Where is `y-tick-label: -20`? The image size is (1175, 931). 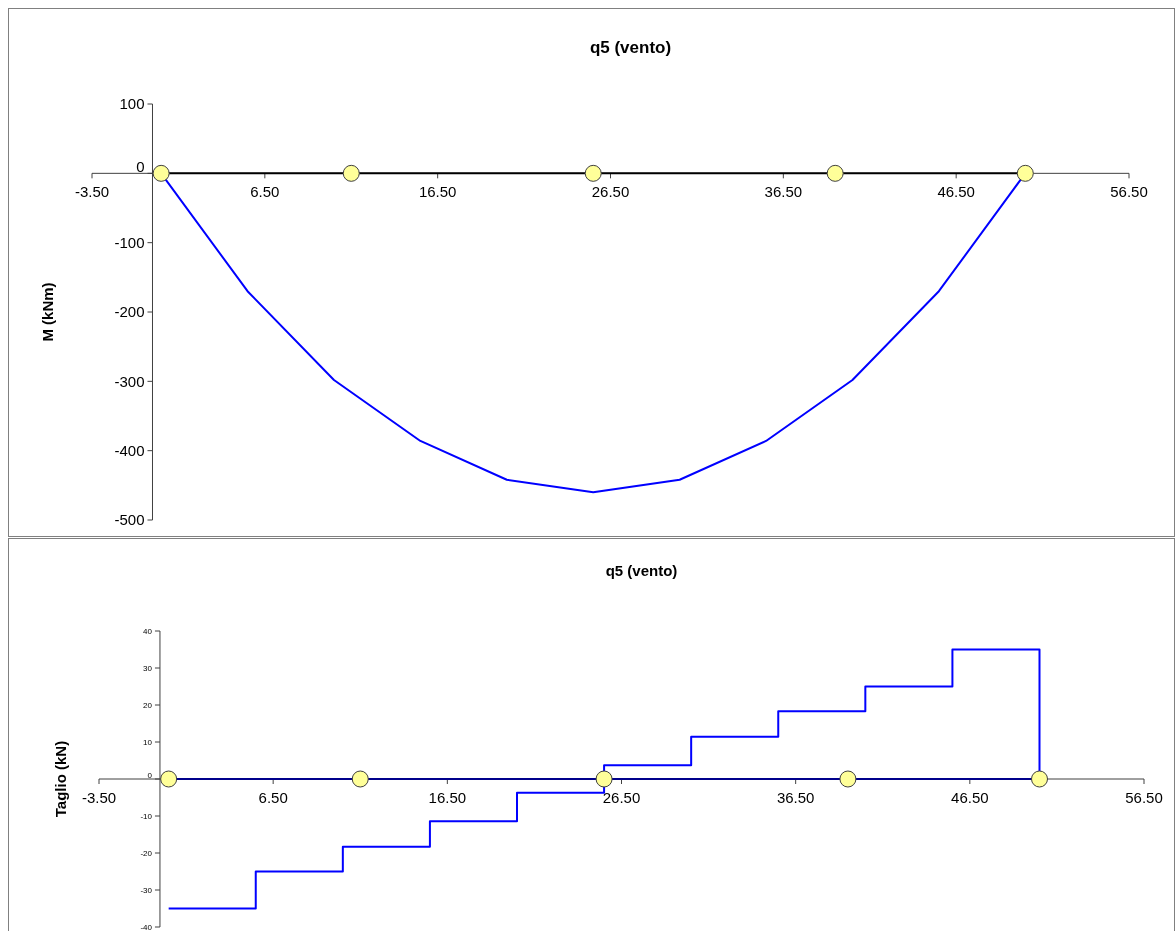 y-tick-label: -20 is located at coordinates (146, 853).